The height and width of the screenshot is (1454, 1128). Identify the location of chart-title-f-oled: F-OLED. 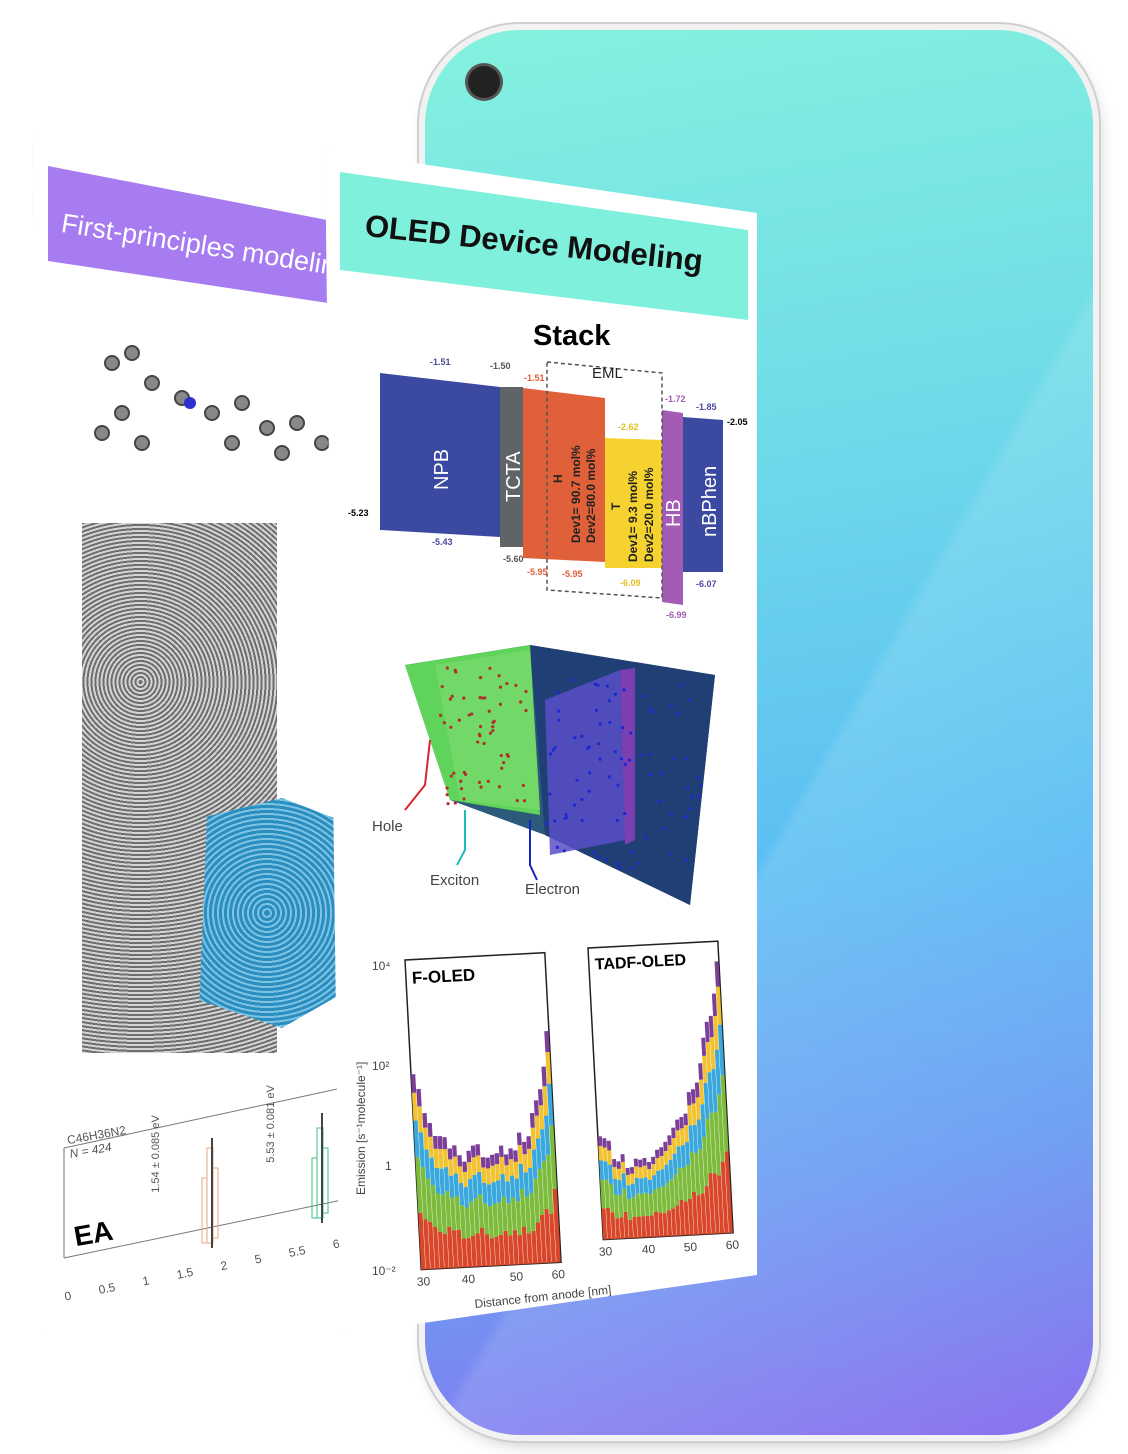
(443, 976).